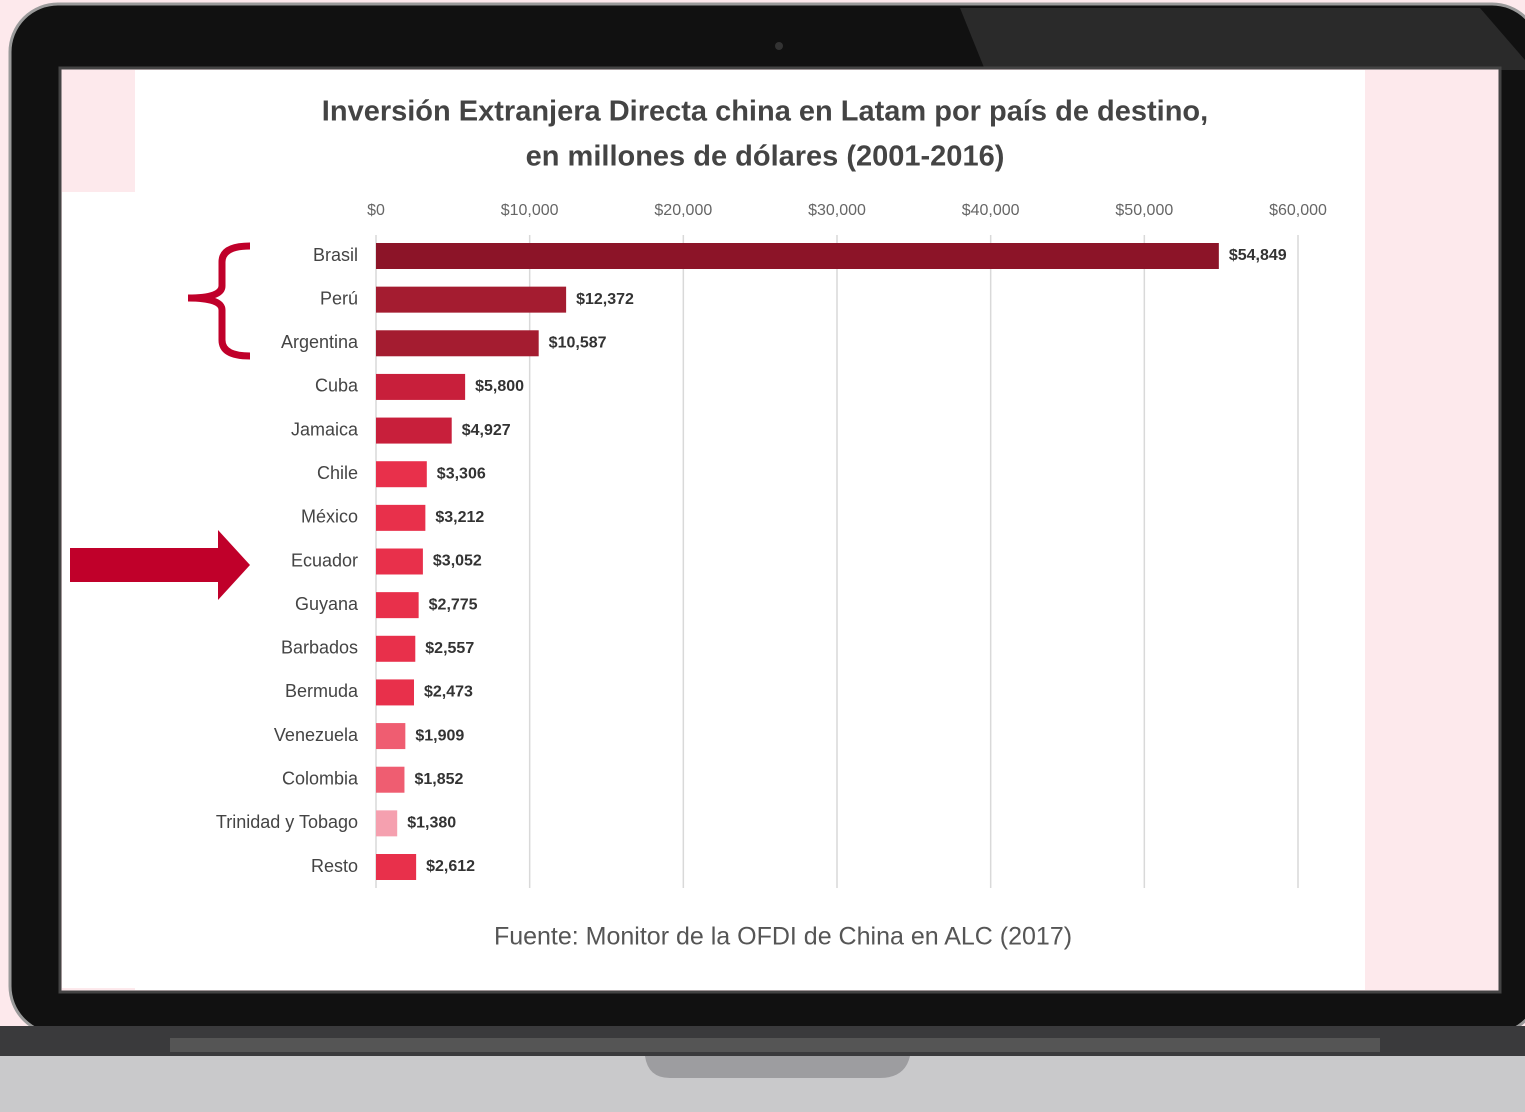 The height and width of the screenshot is (1112, 1525). I want to click on value-label: $2,557, so click(449, 648).